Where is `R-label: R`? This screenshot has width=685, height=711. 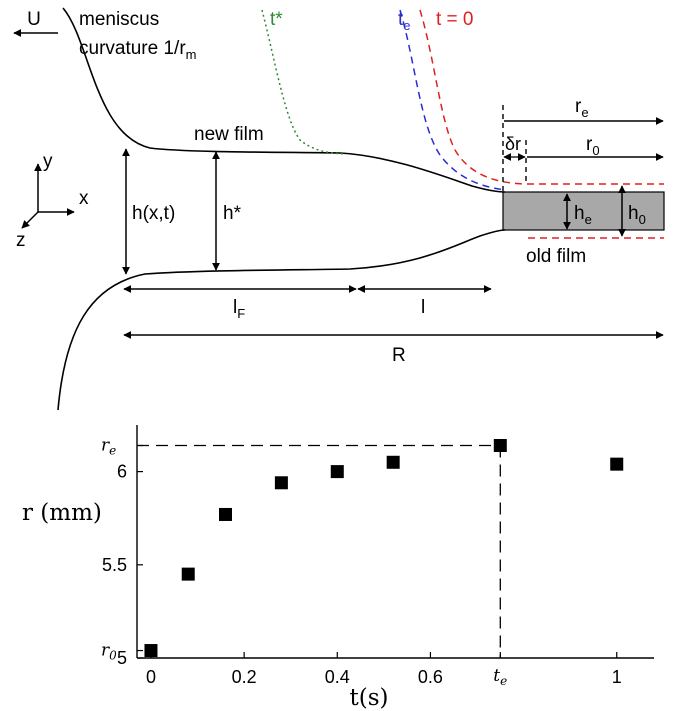 R-label: R is located at coordinates (399, 355).